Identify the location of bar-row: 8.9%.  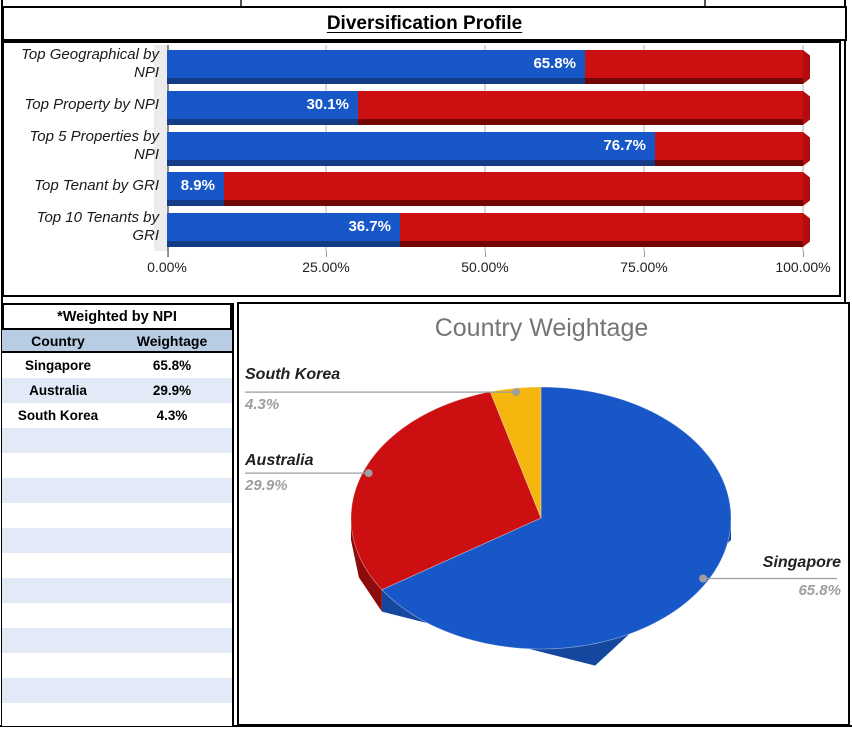
(488, 189).